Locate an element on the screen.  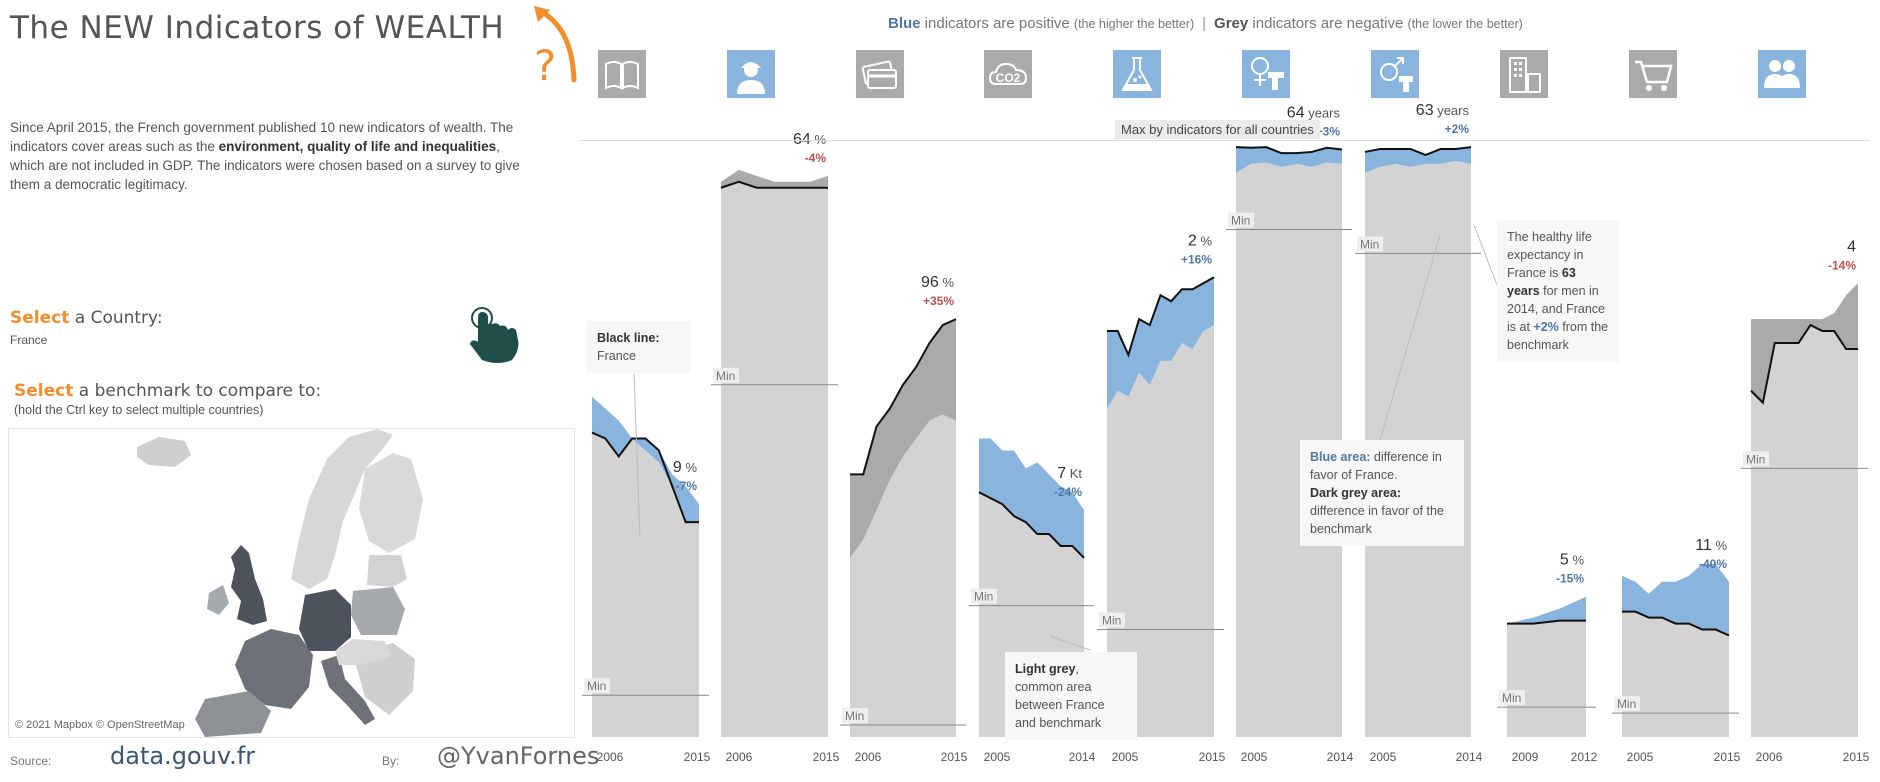
delta-label: +3% is located at coordinates (1328, 132).